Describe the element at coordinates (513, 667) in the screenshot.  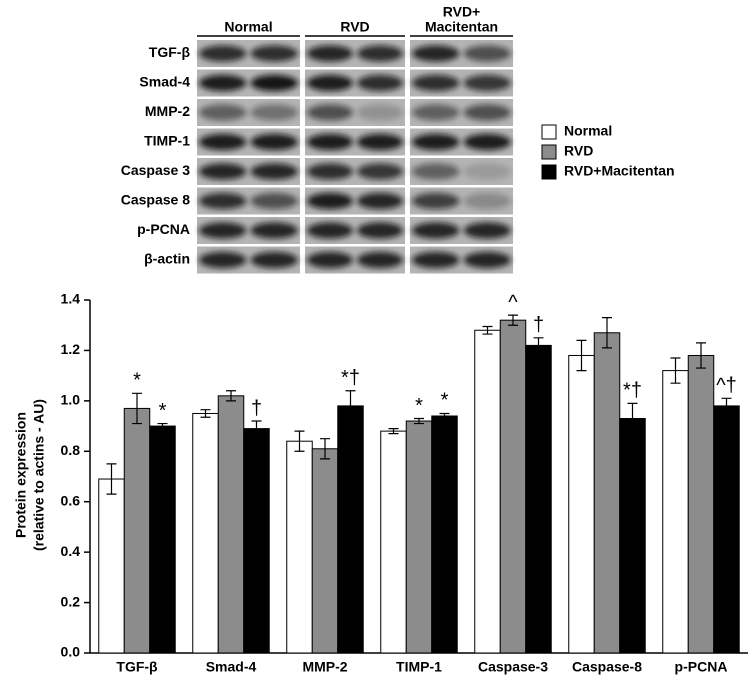
I see `x-tick-label: Caspase-3` at that location.